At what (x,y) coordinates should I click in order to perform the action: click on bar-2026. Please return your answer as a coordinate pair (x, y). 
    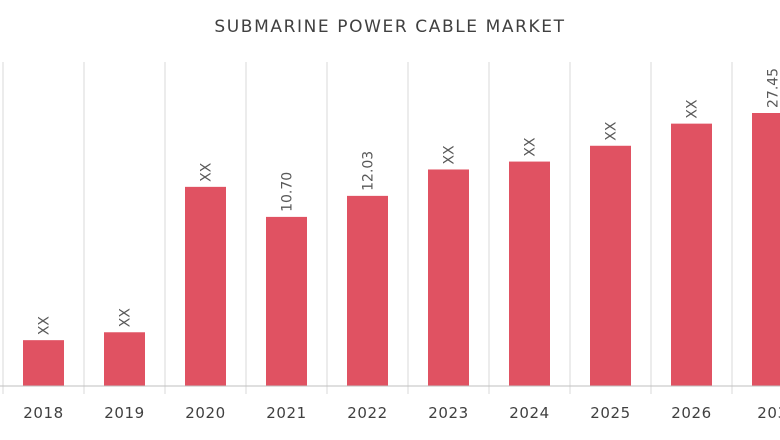
    Looking at the image, I should click on (691, 254).